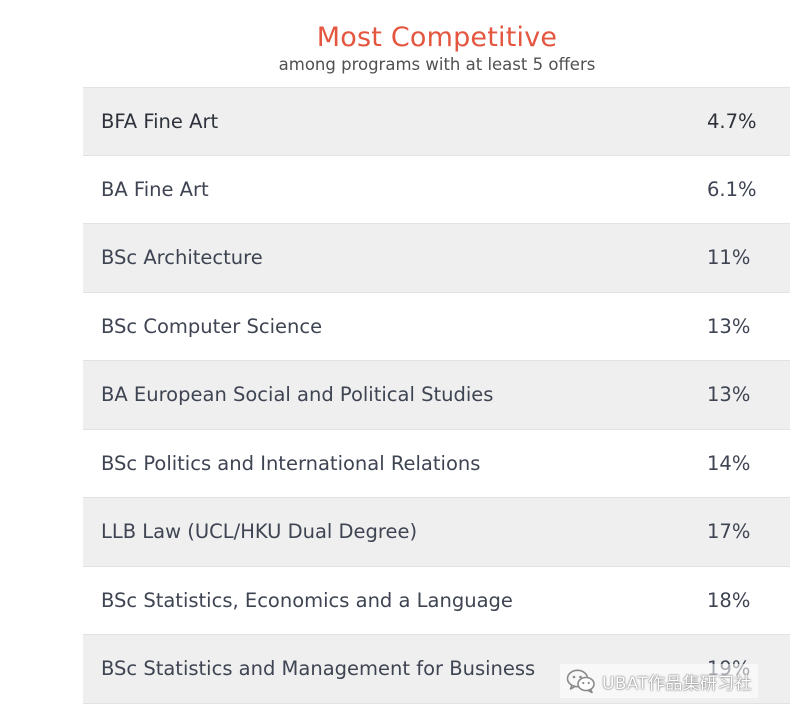 The image size is (793, 717). Describe the element at coordinates (436, 121) in the screenshot. I see `table-row: BFA Fine Art 4.7%` at that location.